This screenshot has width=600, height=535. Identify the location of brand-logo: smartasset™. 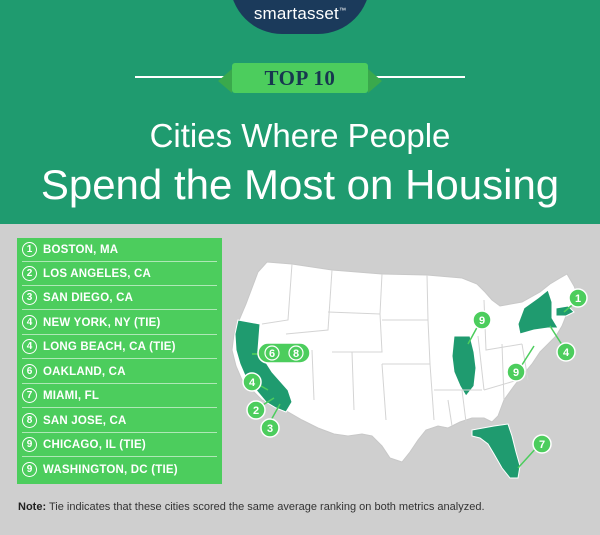
(300, 17).